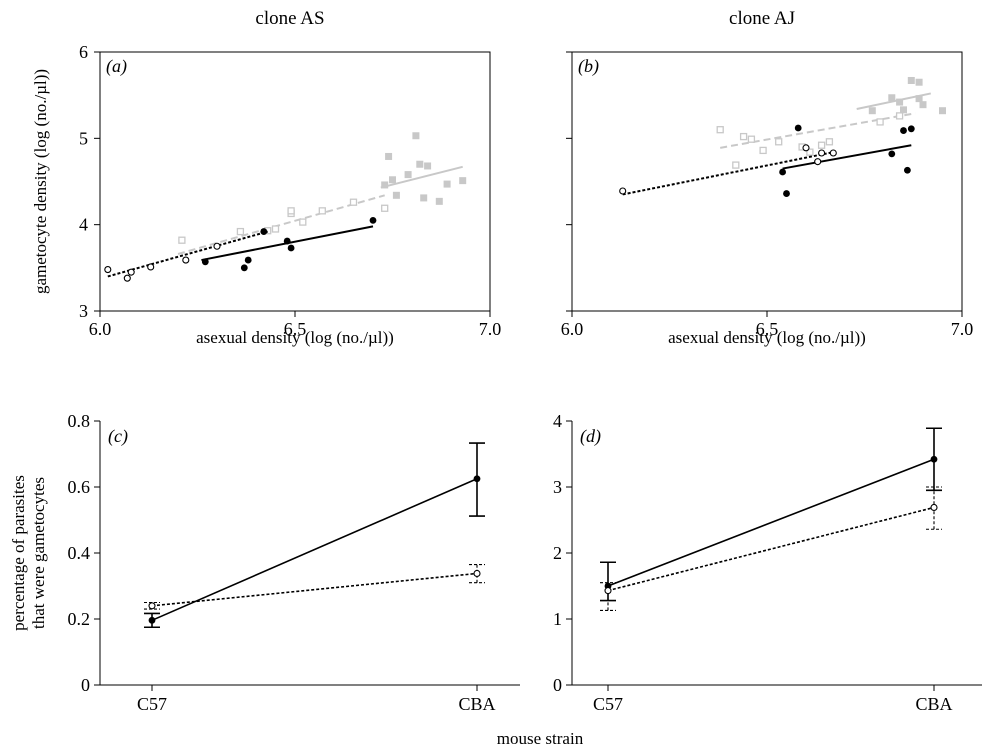  Describe the element at coordinates (289, 18) in the screenshot. I see `panel-title: clone AS` at that location.